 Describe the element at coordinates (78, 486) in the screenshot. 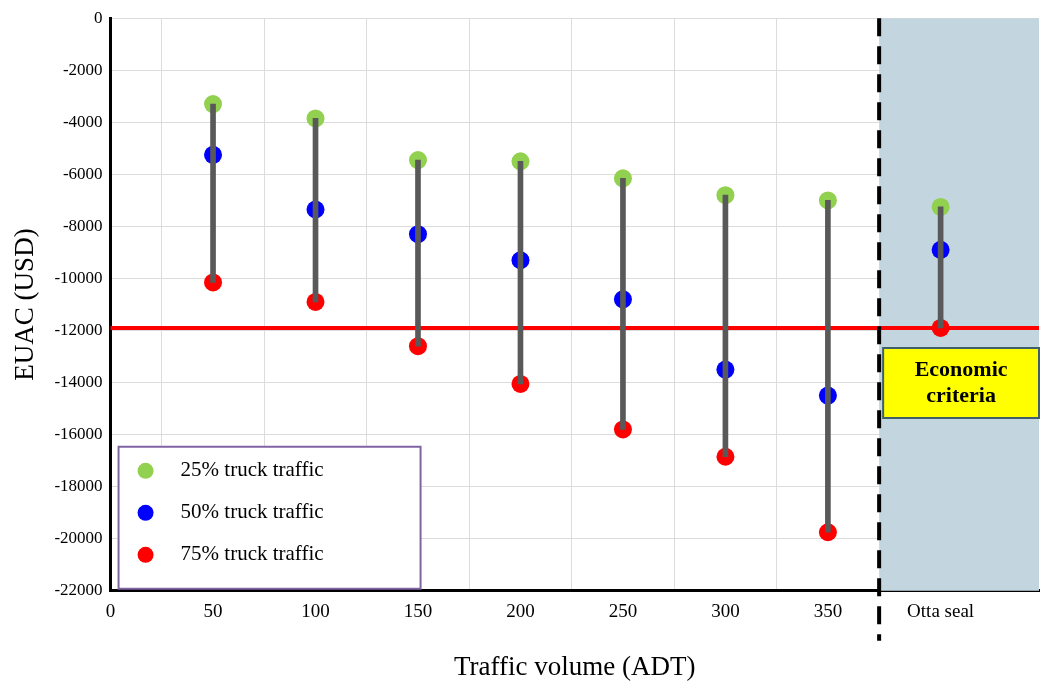

I see `y-tick-label: -18000` at that location.